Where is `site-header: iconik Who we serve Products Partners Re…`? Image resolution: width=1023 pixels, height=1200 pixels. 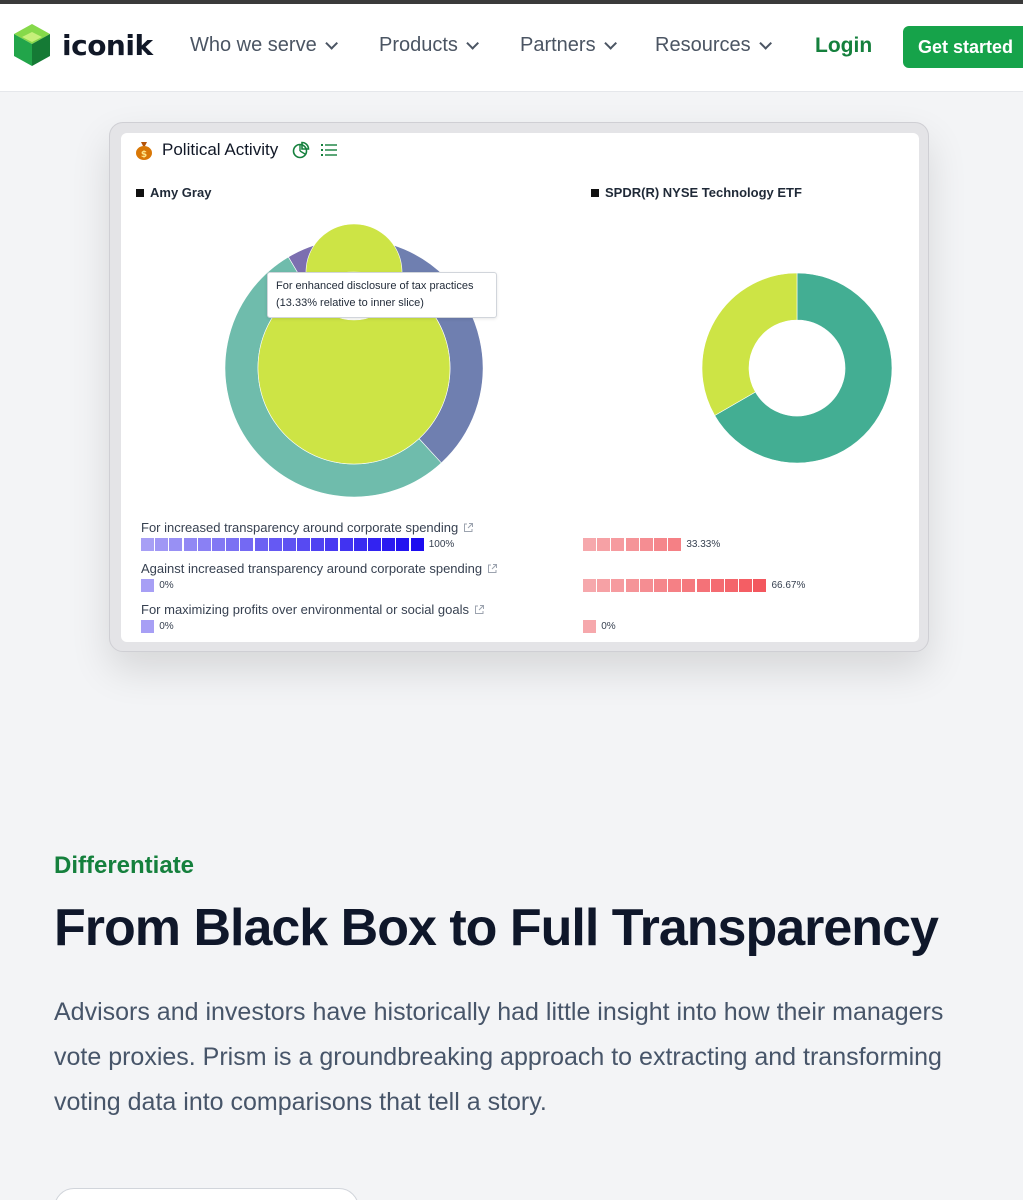 site-header: iconik Who we serve Products Partners Re… is located at coordinates (511, 48).